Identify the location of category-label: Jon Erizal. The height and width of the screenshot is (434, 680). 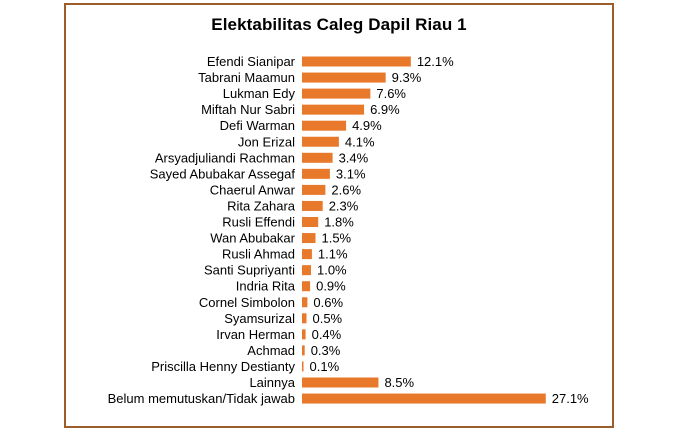
(266, 141).